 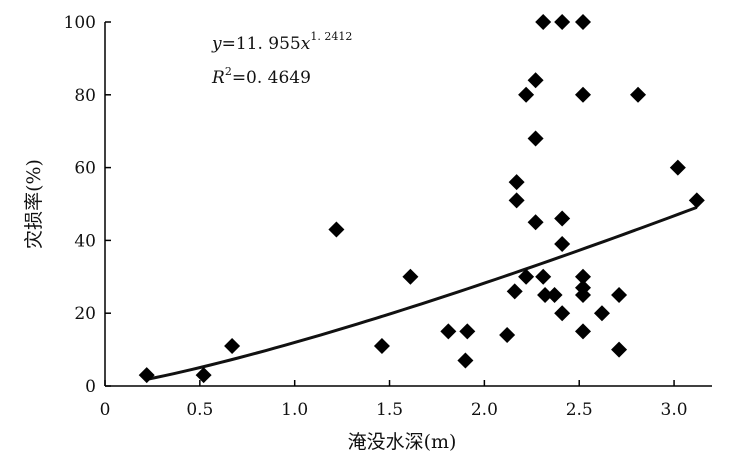 What do you see at coordinates (271, 78) in the screenshot?
I see `r-squared-value: =0. 4649` at bounding box center [271, 78].